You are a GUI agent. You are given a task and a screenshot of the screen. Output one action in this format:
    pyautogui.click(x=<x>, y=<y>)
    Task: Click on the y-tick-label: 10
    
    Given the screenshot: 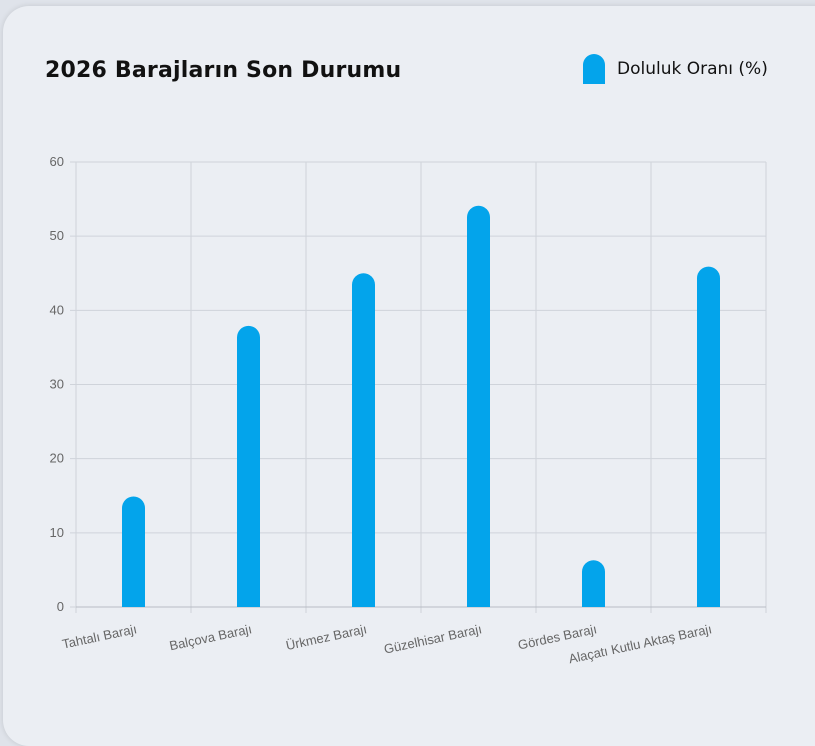 What is the action you would take?
    pyautogui.click(x=57, y=532)
    